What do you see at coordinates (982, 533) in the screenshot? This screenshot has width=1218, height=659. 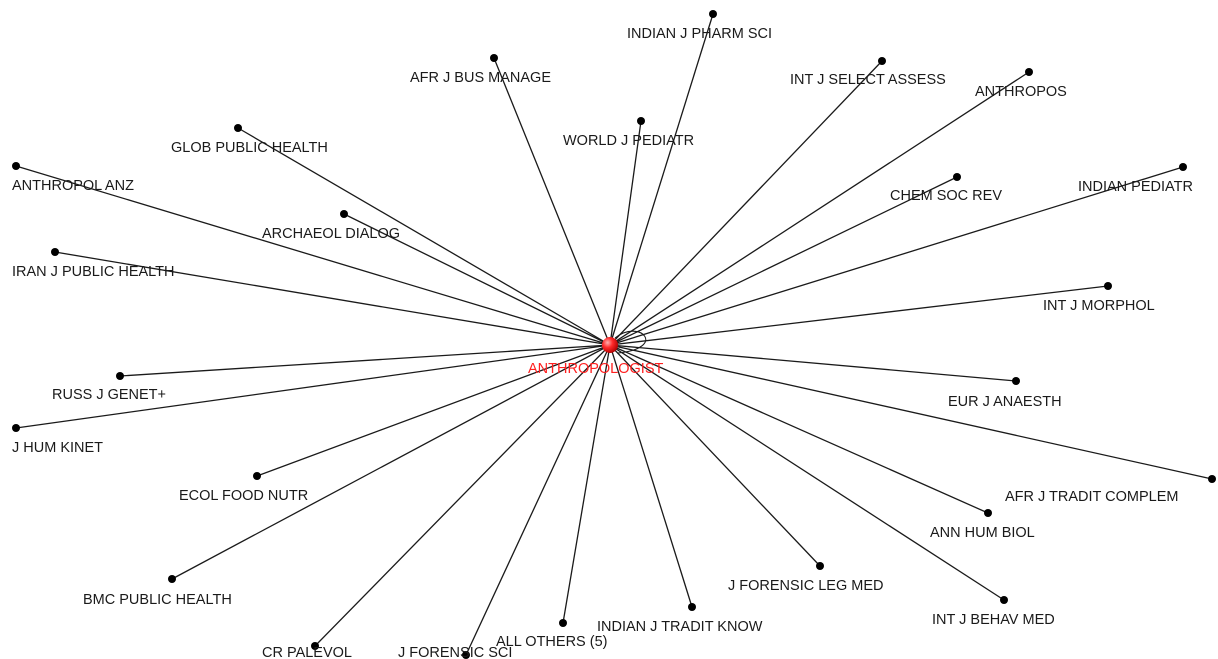 I see `label-ann-hum-biol: ANN HUM BIOL` at bounding box center [982, 533].